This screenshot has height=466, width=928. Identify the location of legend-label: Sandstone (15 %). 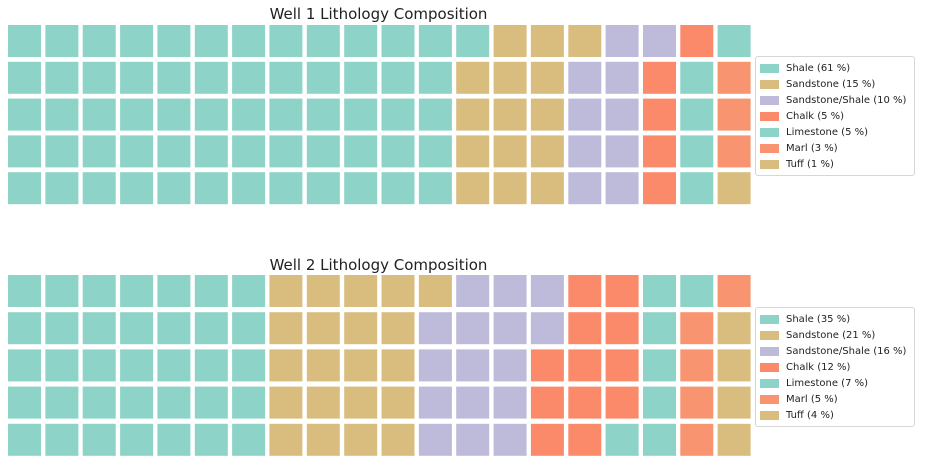
(831, 84).